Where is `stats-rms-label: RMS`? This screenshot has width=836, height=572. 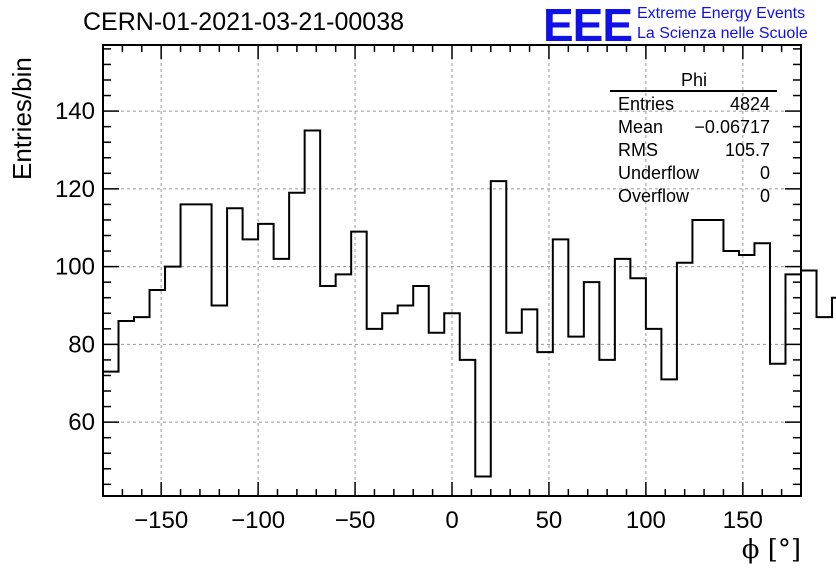
stats-rms-label: RMS is located at coordinates (638, 150).